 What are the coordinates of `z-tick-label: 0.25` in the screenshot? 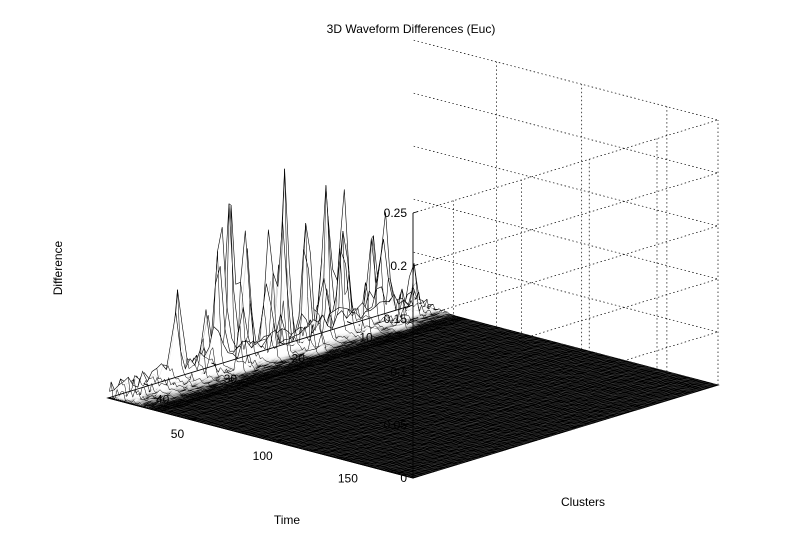 It's located at (396, 213).